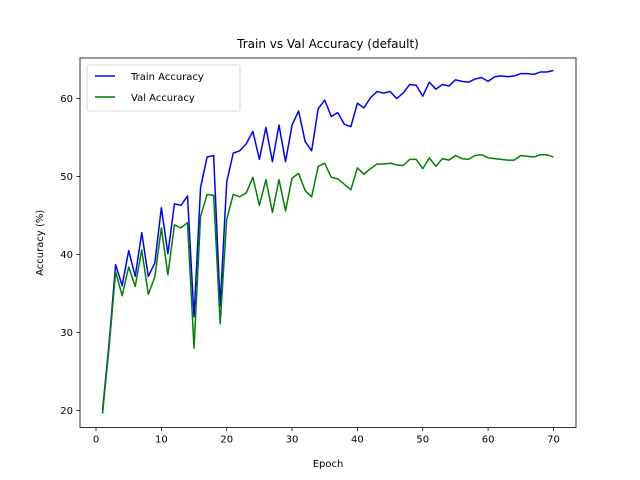 The image size is (640, 480). Describe the element at coordinates (292, 440) in the screenshot. I see `x-tick-label: 30` at that location.